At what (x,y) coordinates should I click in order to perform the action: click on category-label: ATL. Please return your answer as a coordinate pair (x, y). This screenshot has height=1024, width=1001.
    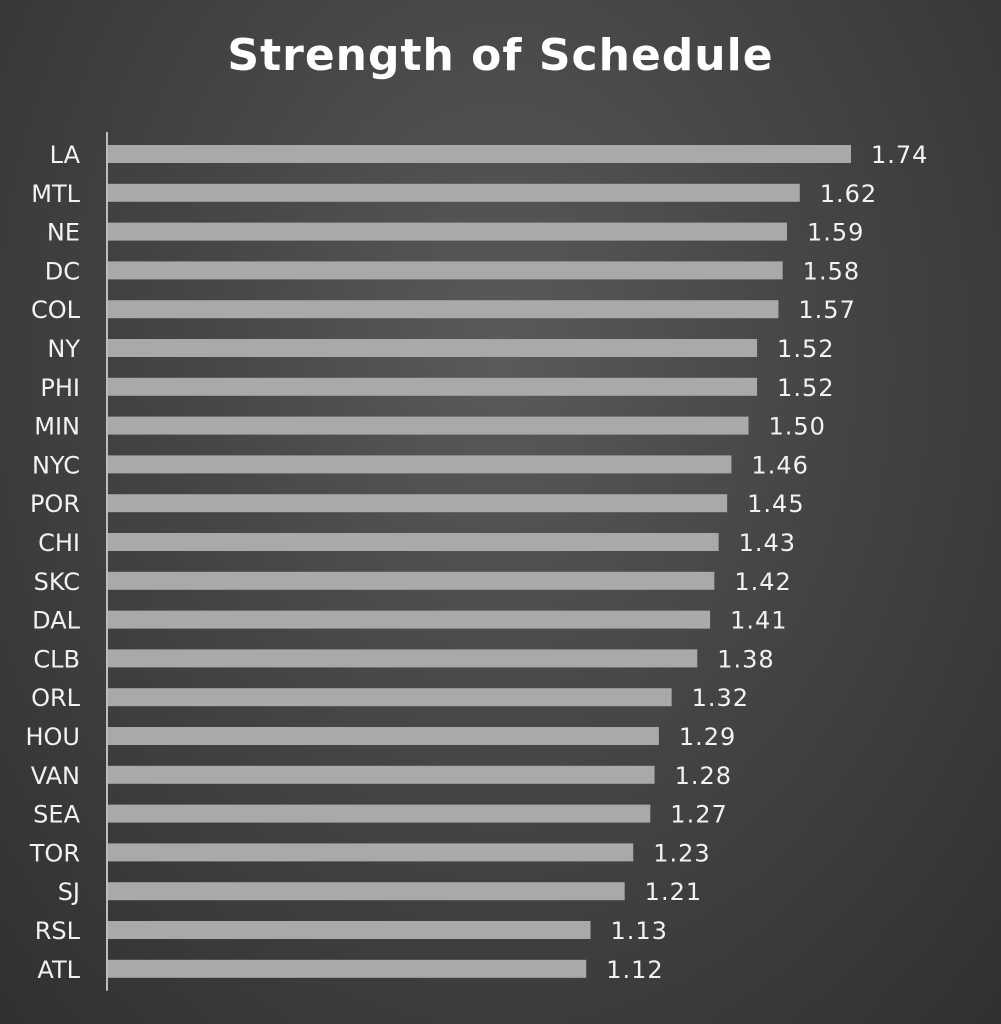
    Looking at the image, I should click on (58, 970).